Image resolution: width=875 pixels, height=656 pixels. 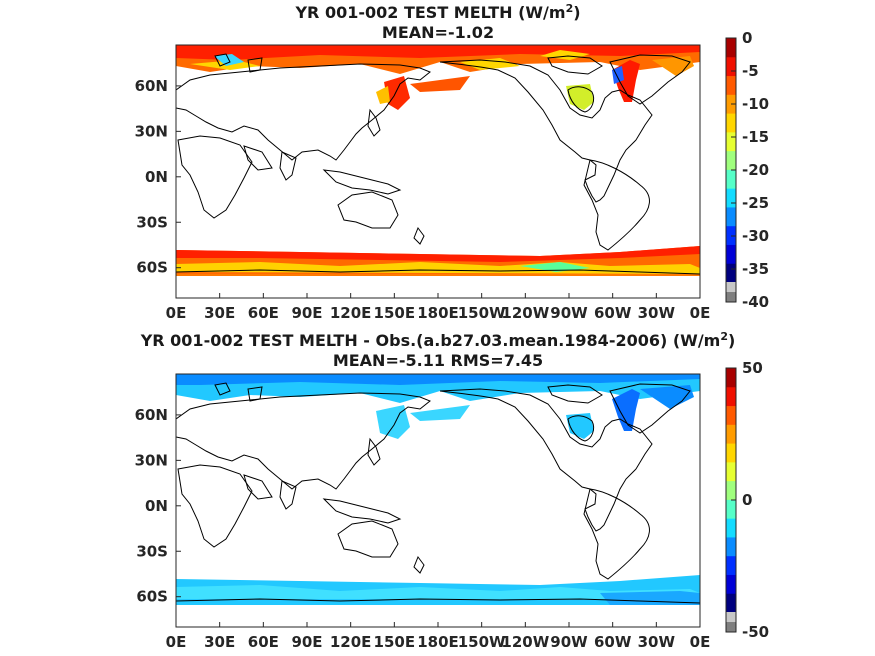 I want to click on chart2-x-tick-label: 30W, so click(x=657, y=642).